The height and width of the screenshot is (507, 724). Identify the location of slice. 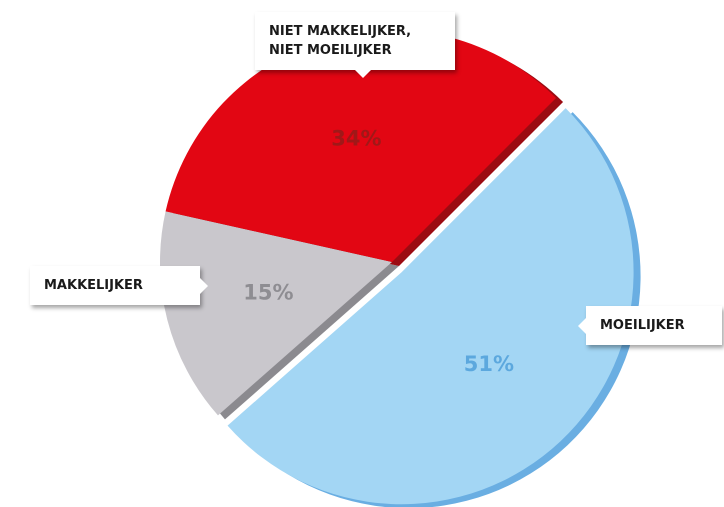
(276, 313).